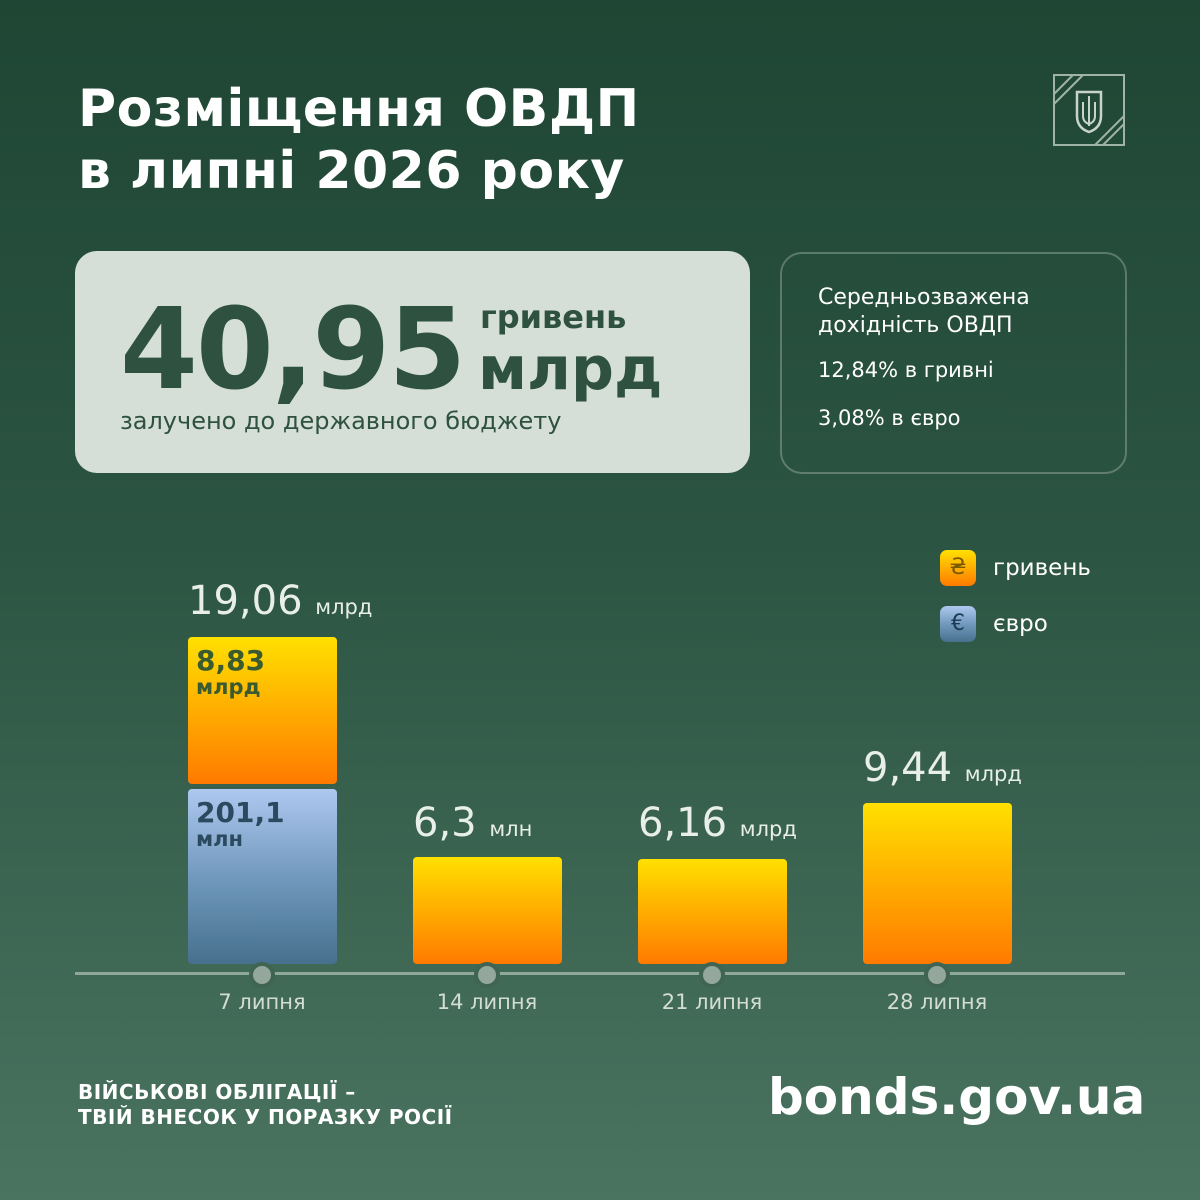 The height and width of the screenshot is (1200, 1200). I want to click on yield-title: Середньозважена дохідність ОВДП, so click(924, 312).